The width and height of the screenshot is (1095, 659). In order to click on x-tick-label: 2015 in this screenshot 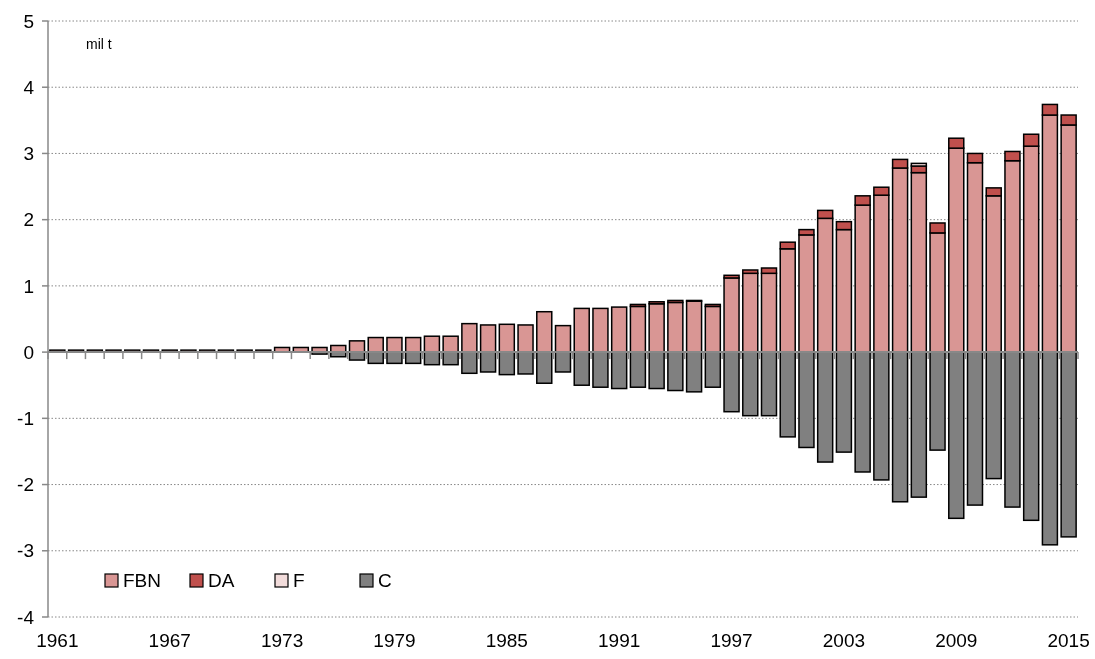, I will do `click(1068, 640)`.